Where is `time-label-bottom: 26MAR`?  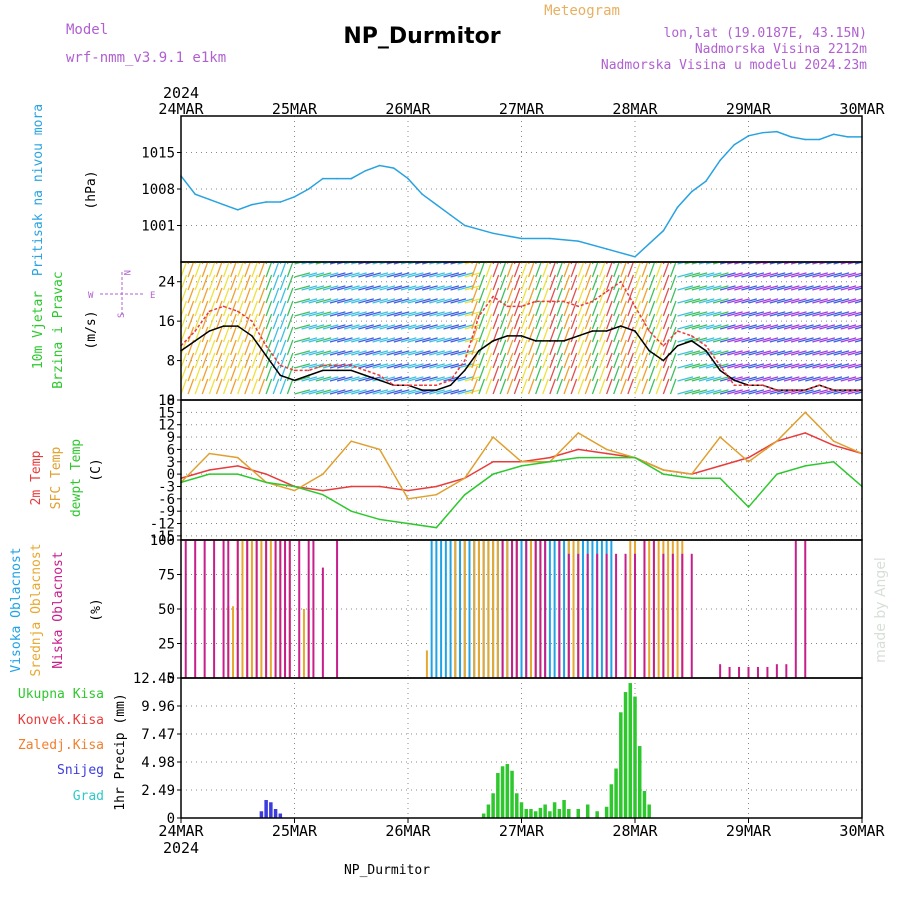
time-label-bottom: 26MAR is located at coordinates (408, 831).